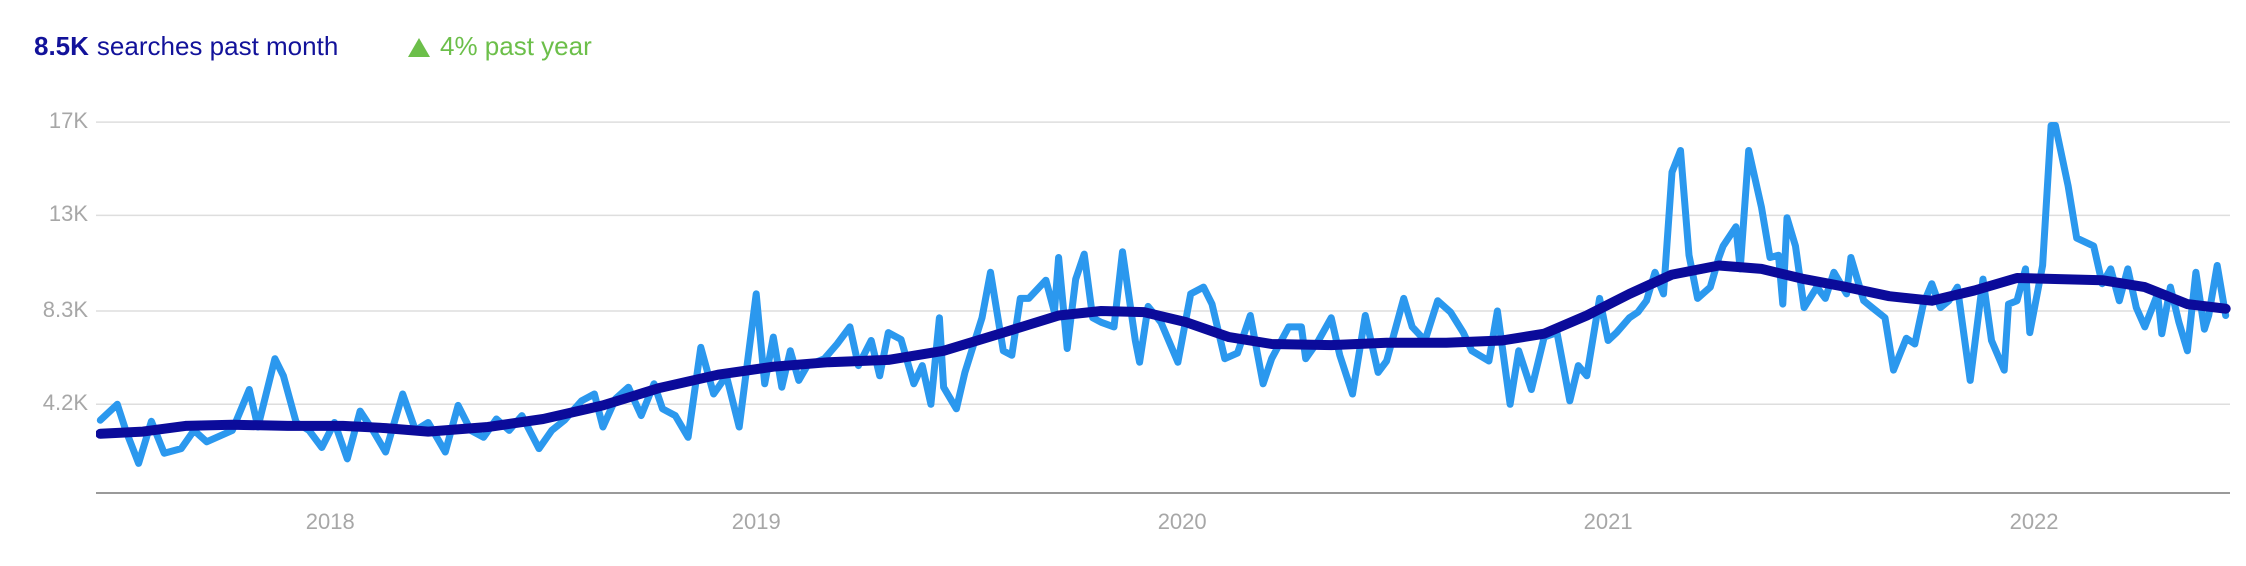 This screenshot has height=566, width=2246. Describe the element at coordinates (330, 521) in the screenshot. I see `x-tick-label: 2018` at that location.